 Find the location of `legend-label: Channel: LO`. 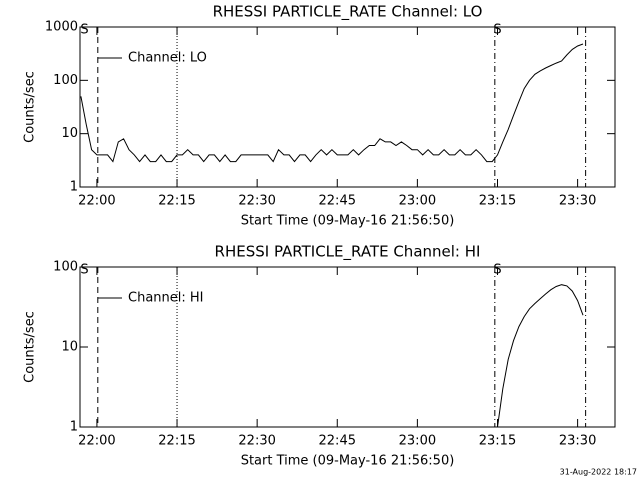

legend-label: Channel: LO is located at coordinates (167, 58).